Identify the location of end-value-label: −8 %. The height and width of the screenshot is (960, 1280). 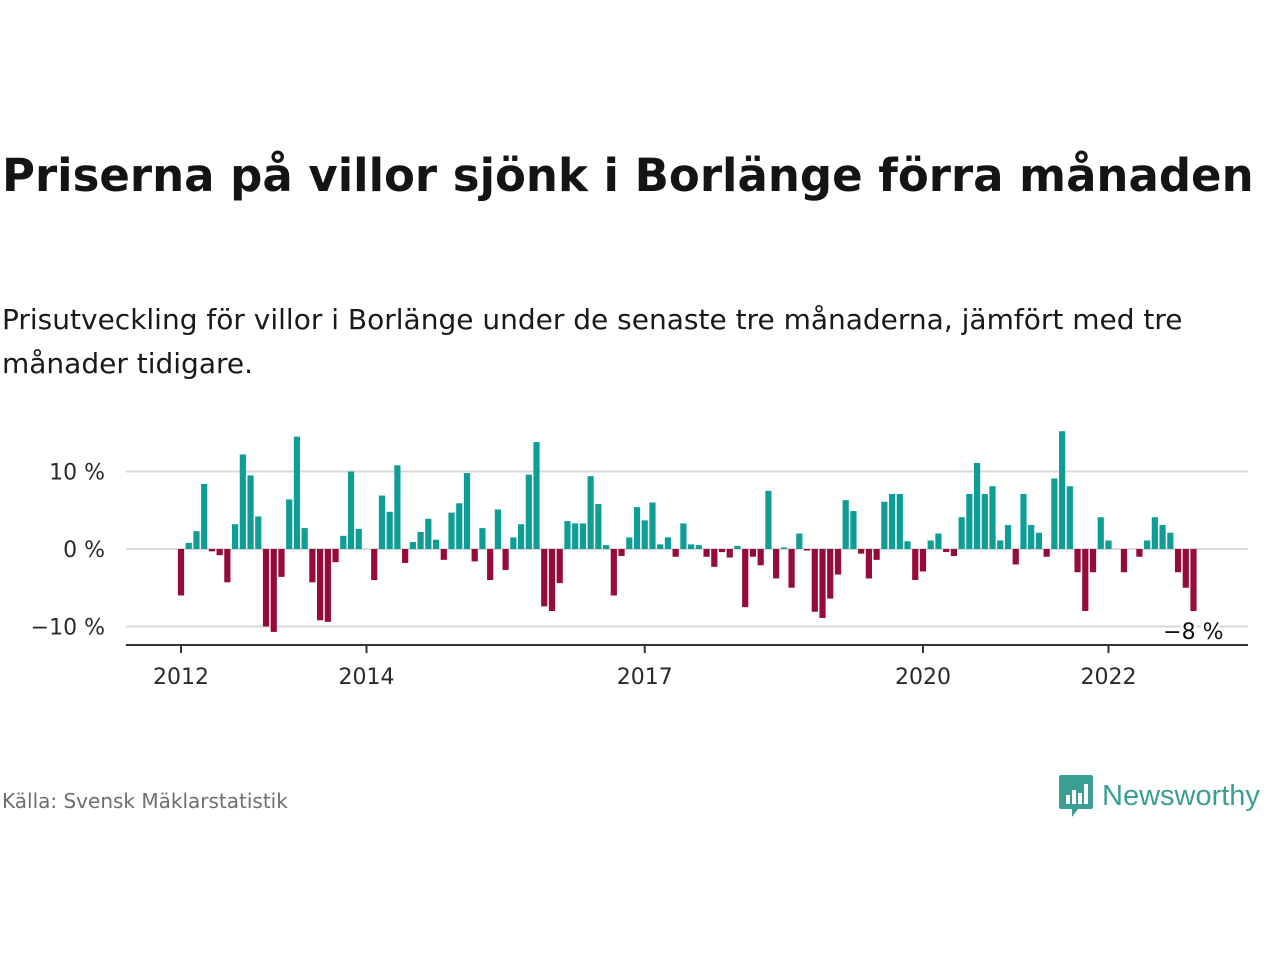
(1193, 632).